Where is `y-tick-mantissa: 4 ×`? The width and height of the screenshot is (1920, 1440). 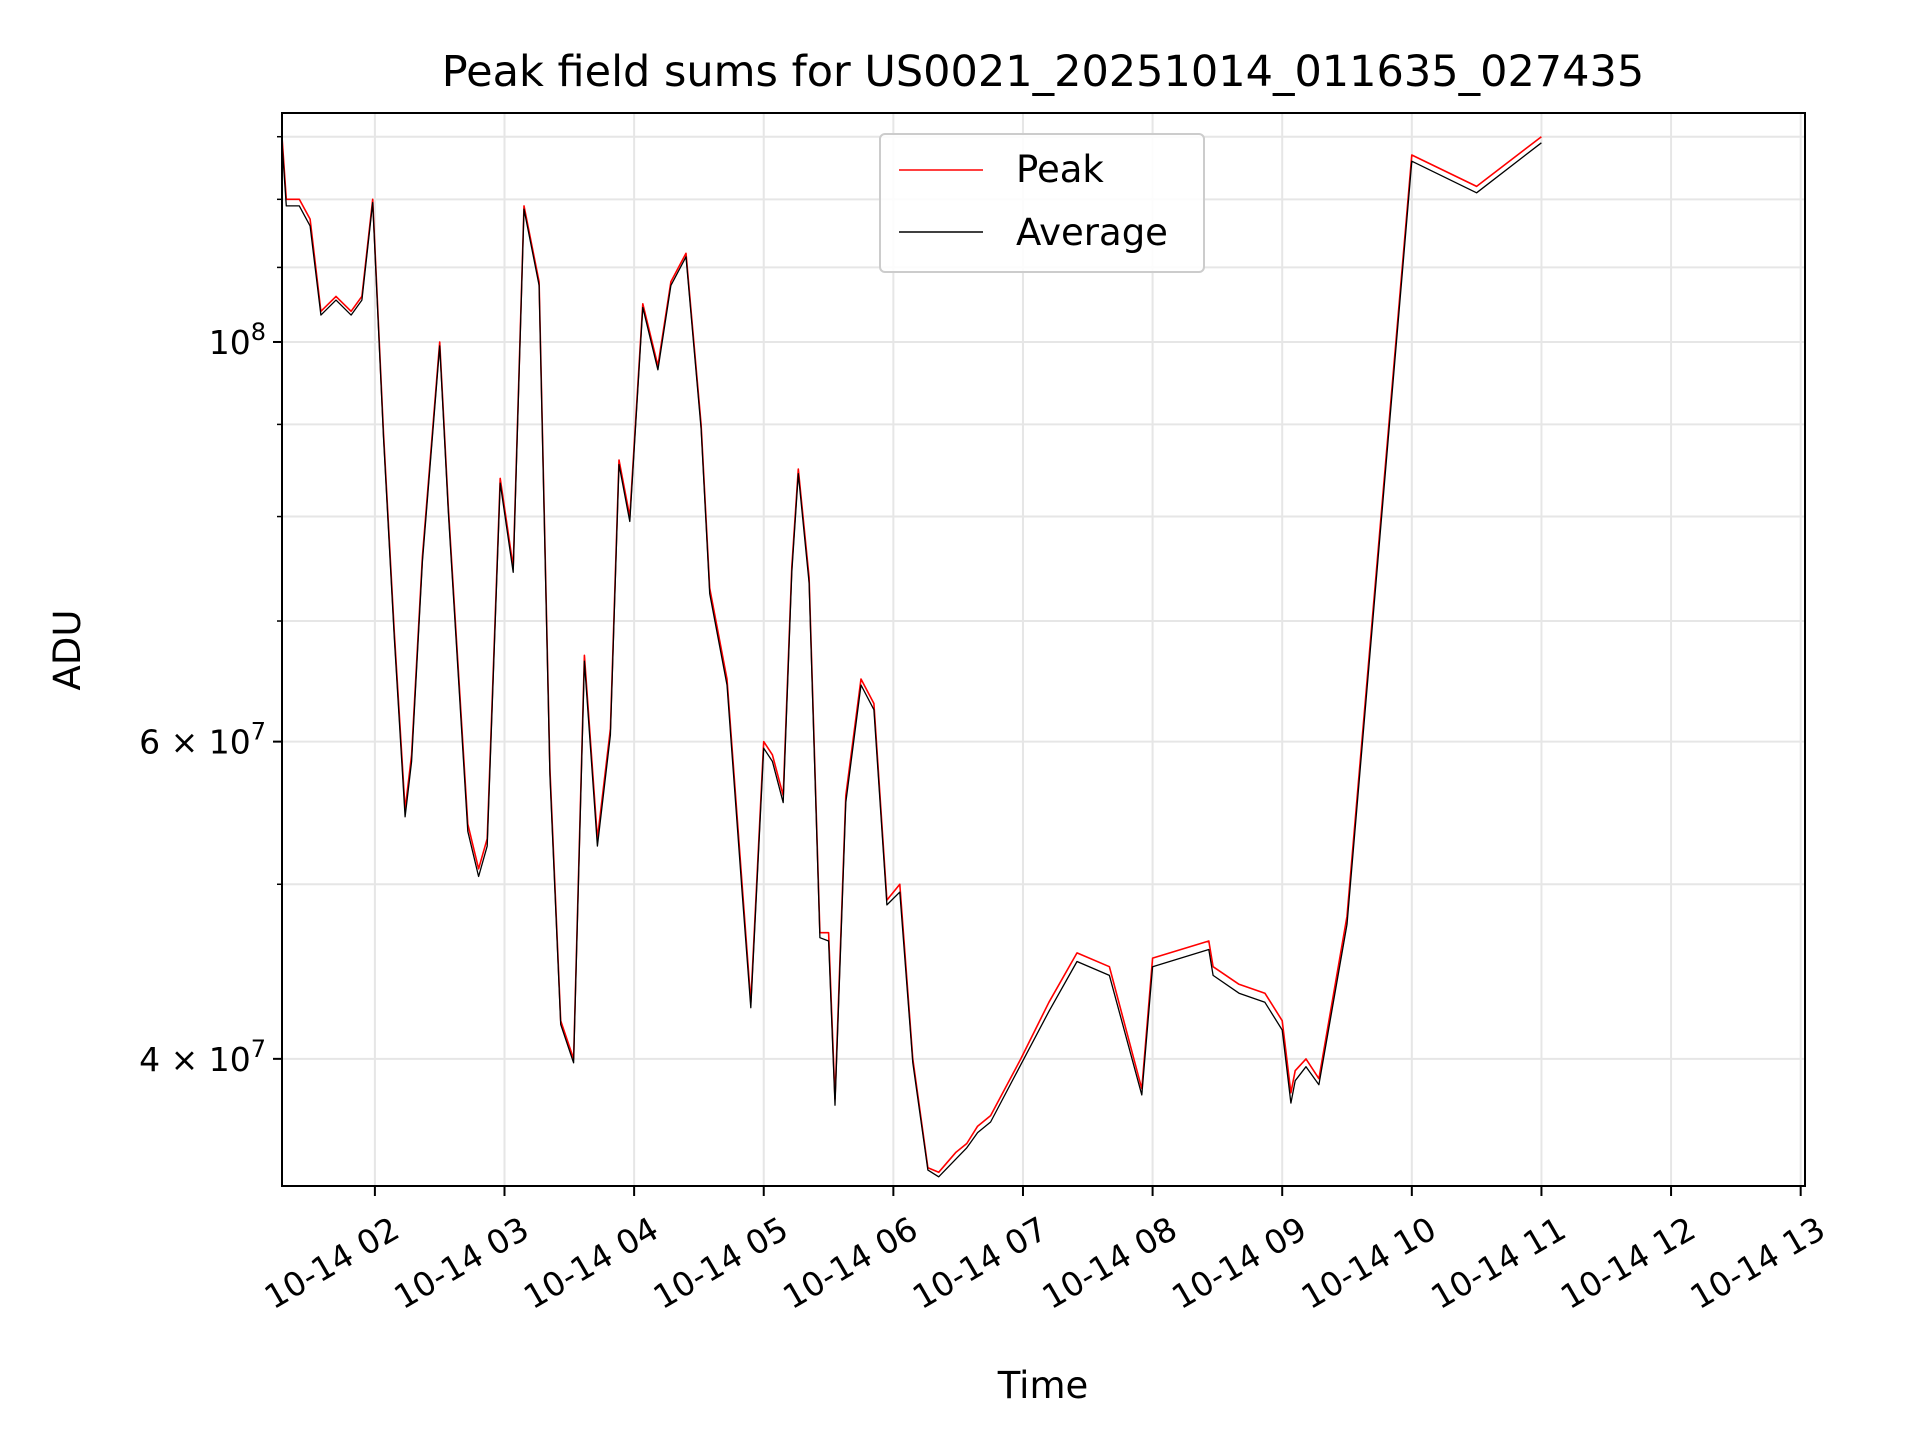
y-tick-mantissa: 4 × is located at coordinates (174, 1059).